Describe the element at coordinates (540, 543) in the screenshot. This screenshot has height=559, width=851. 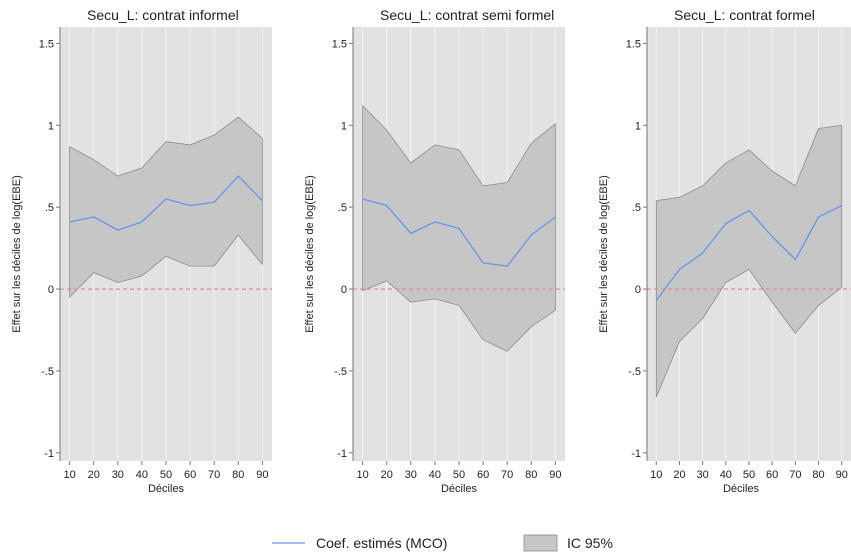
I see `legend-ci-swatch` at that location.